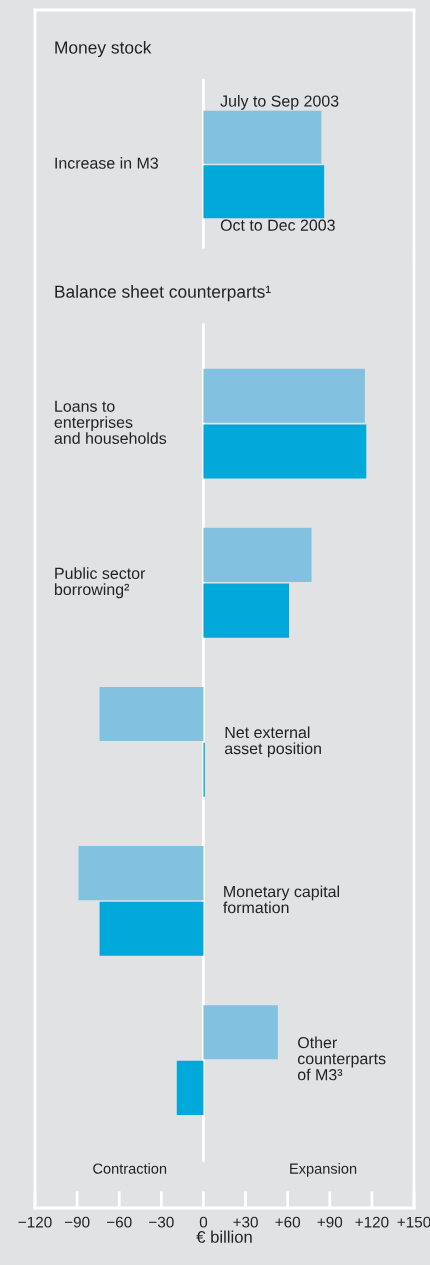 The width and height of the screenshot is (430, 1265). I want to click on series-label: July to Sep 2003, so click(279, 102).